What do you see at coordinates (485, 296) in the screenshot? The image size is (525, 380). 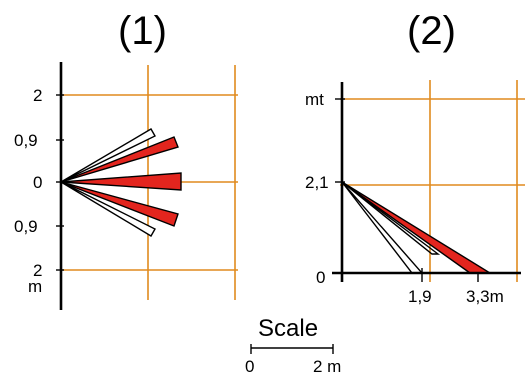 I see `panel-2-x-tick-3.3m: 3,3m` at bounding box center [485, 296].